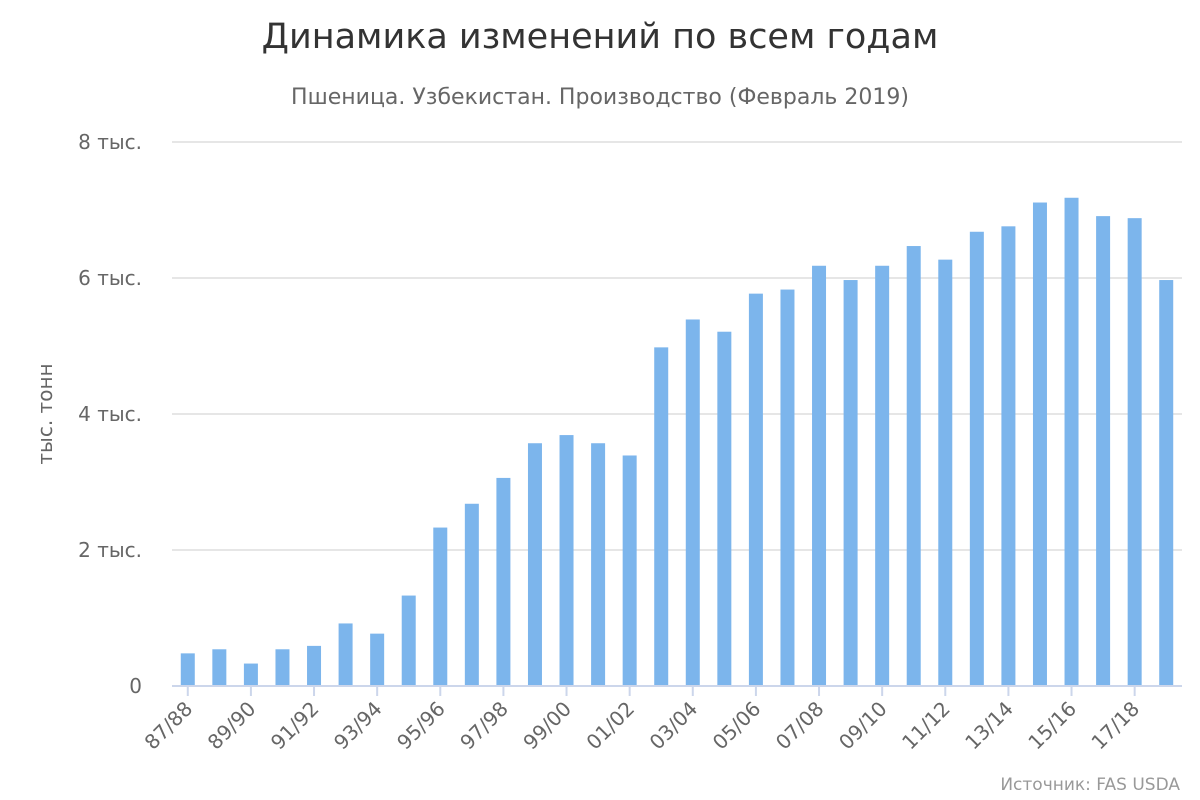 The width and height of the screenshot is (1200, 800). I want to click on x-tick-label: 93/94, so click(358, 726).